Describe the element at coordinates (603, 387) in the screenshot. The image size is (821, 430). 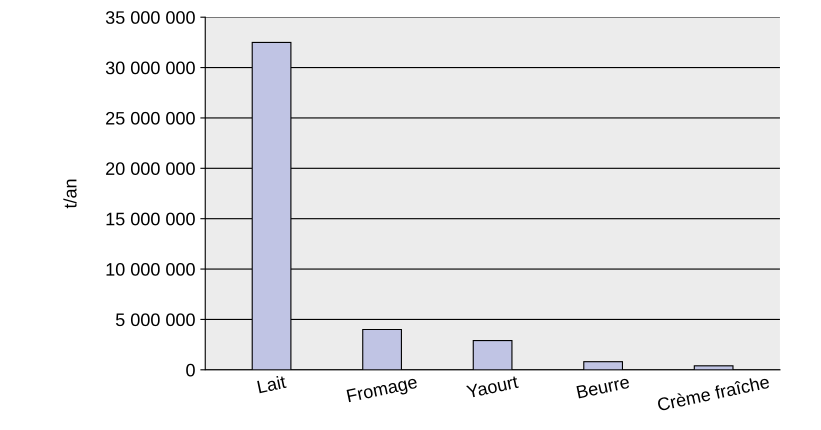
I see `x-tick-label: Beurre` at that location.